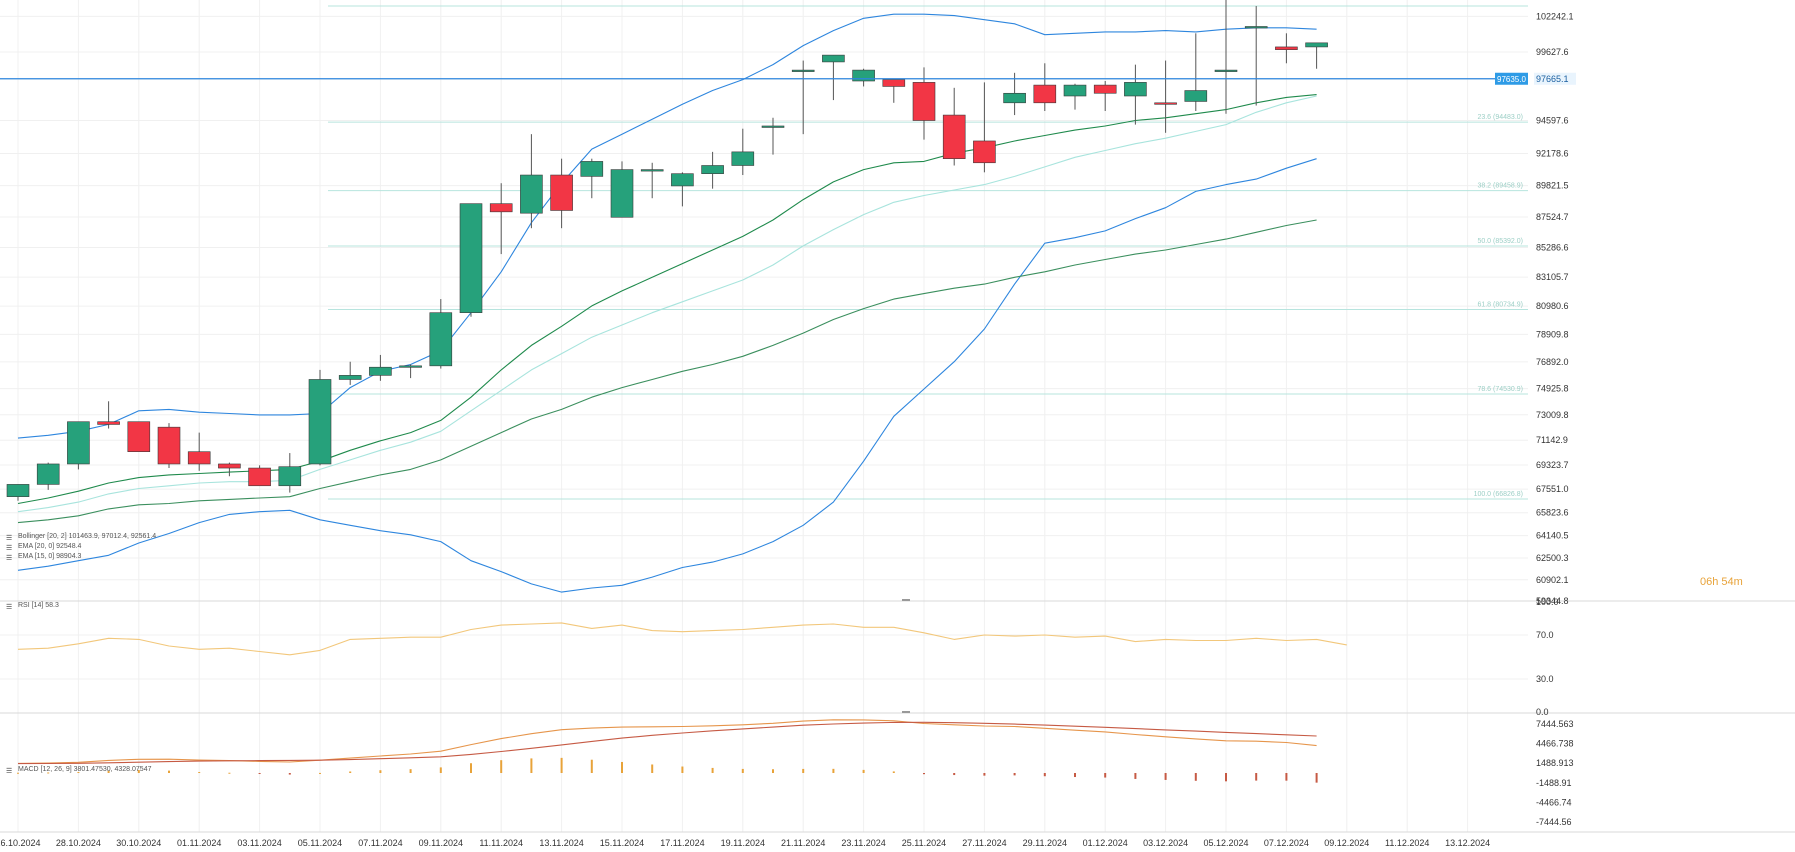 The height and width of the screenshot is (852, 1795). Describe the element at coordinates (20, 843) in the screenshot. I see `date-tick-label: 26.10.2024` at that location.